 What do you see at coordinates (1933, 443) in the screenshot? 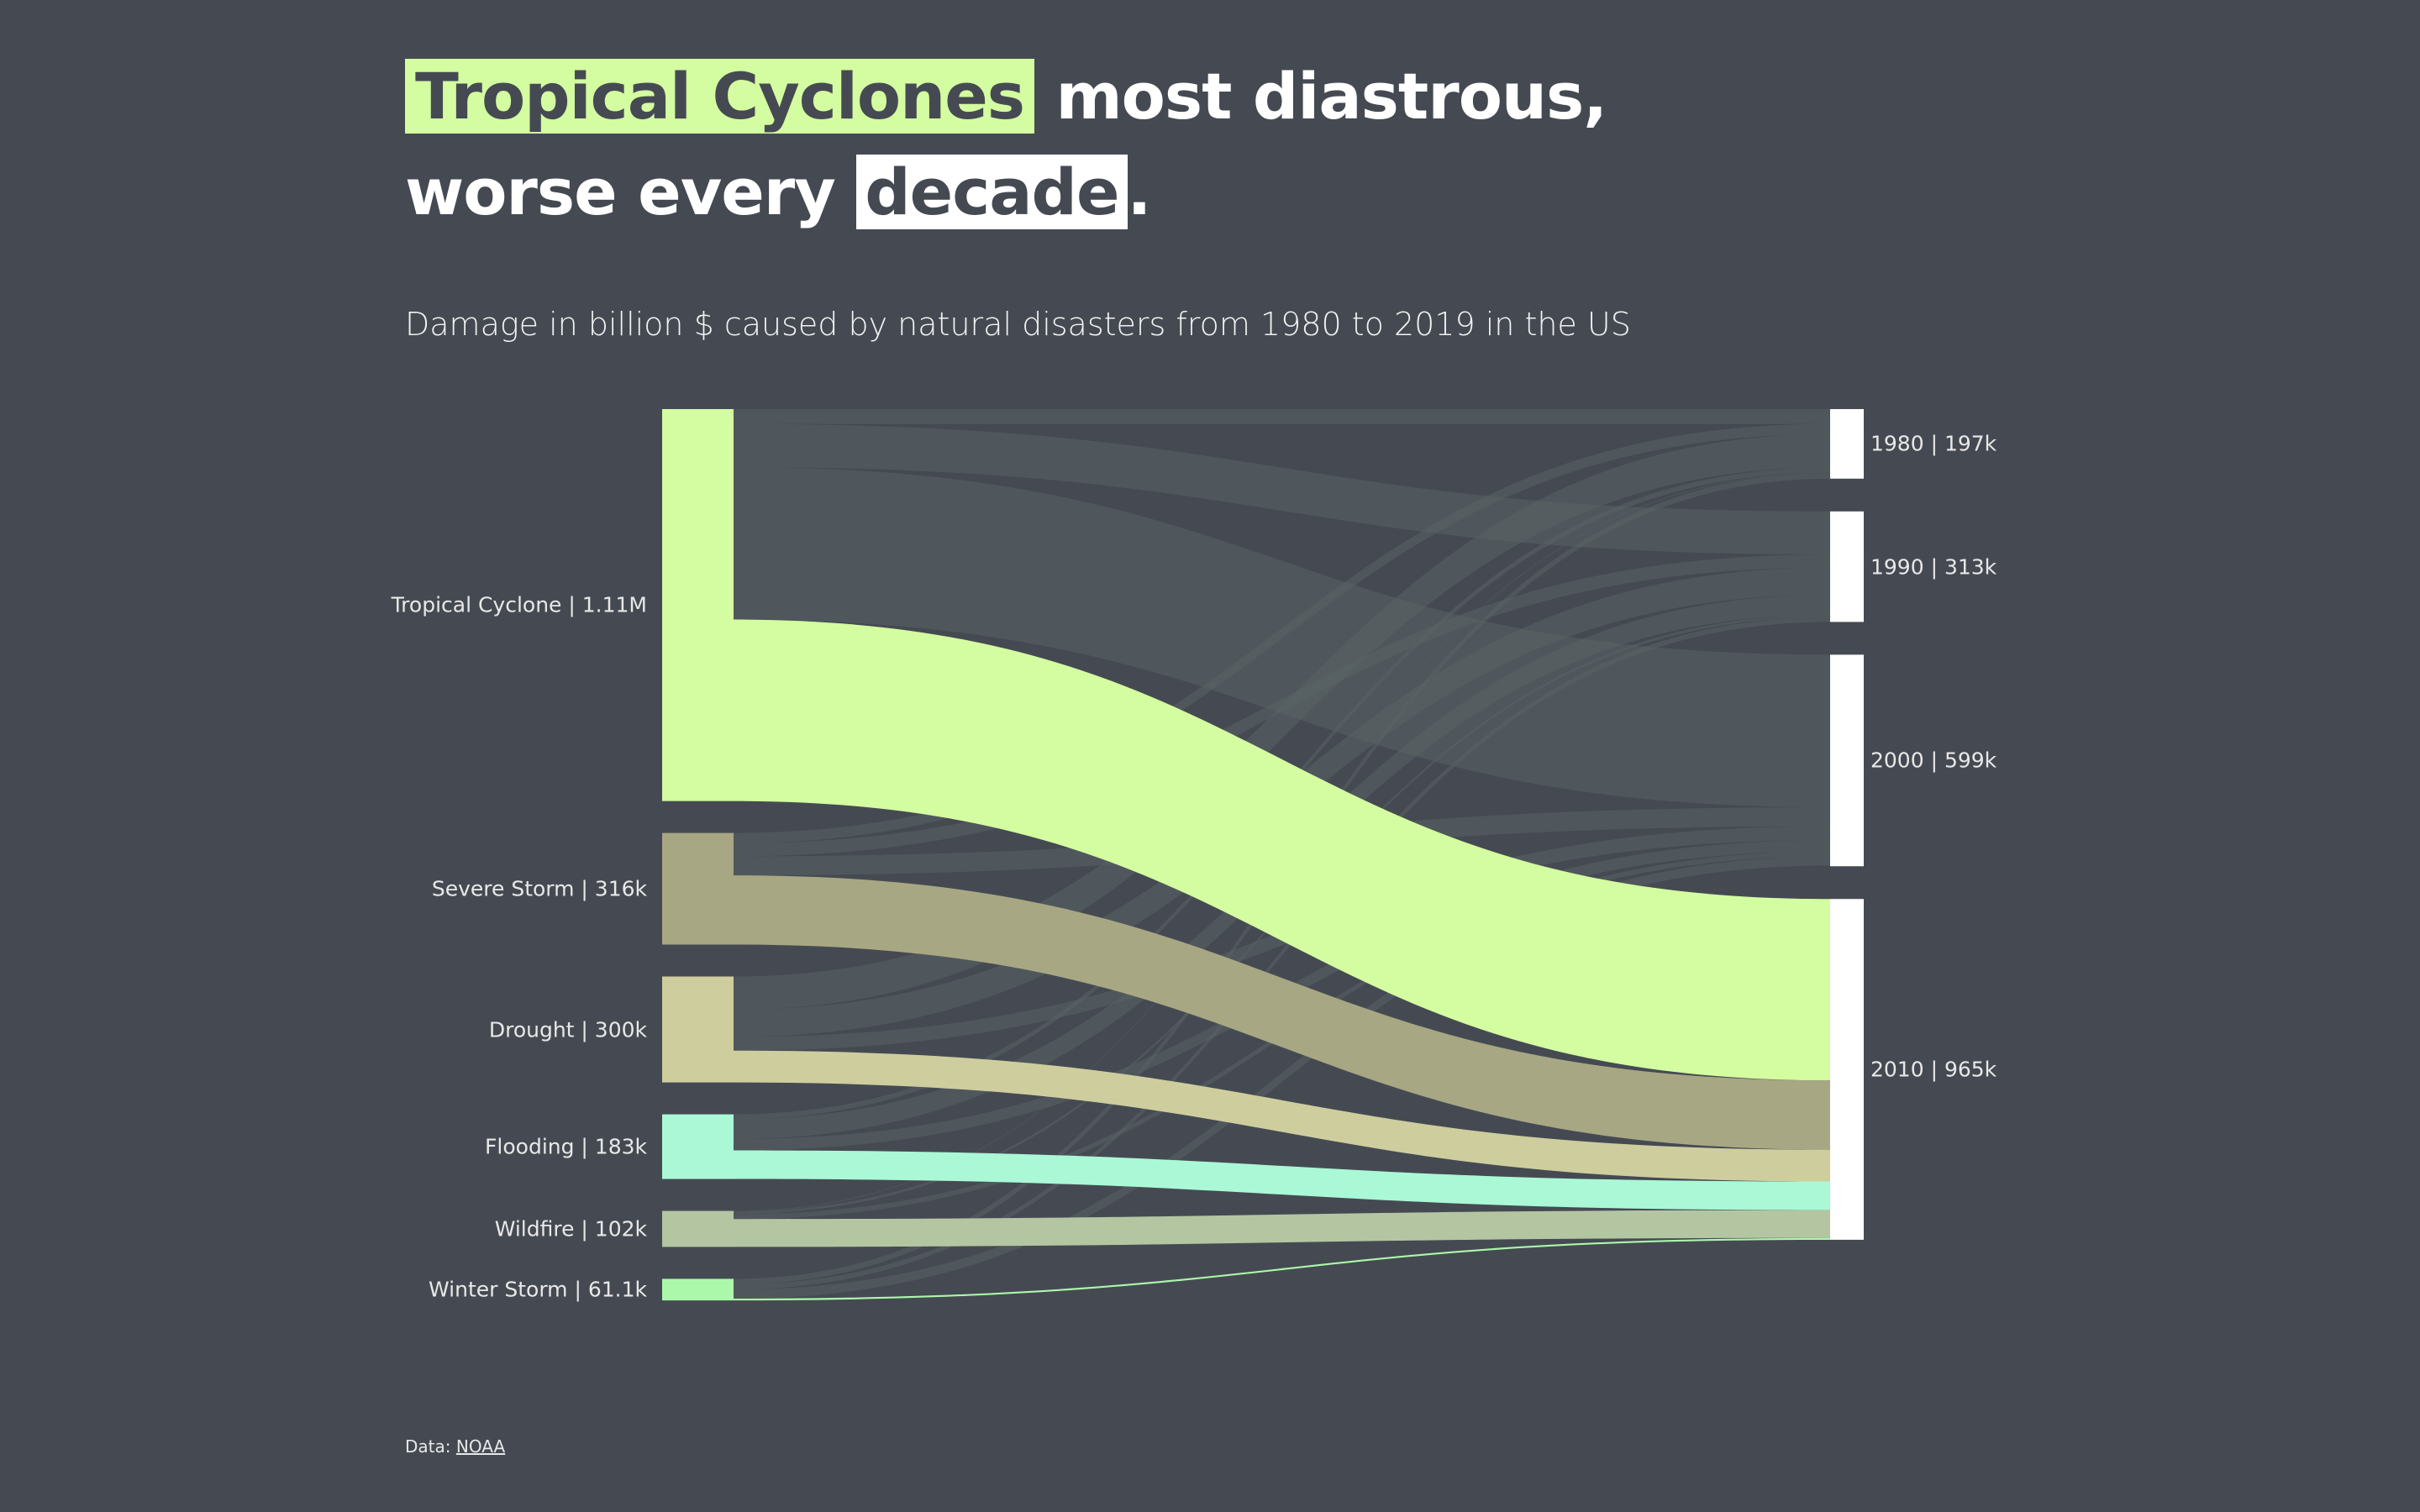
I see `label-decade-1980: 1980 | 197k` at bounding box center [1933, 443].